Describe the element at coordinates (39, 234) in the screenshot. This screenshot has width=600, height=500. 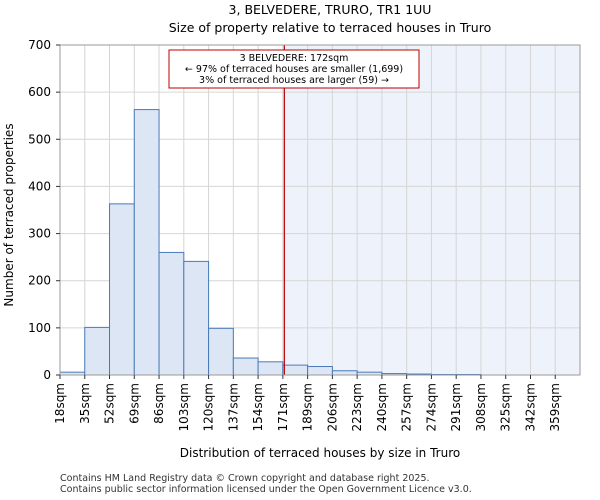
I see `y-tick-label: 300` at that location.